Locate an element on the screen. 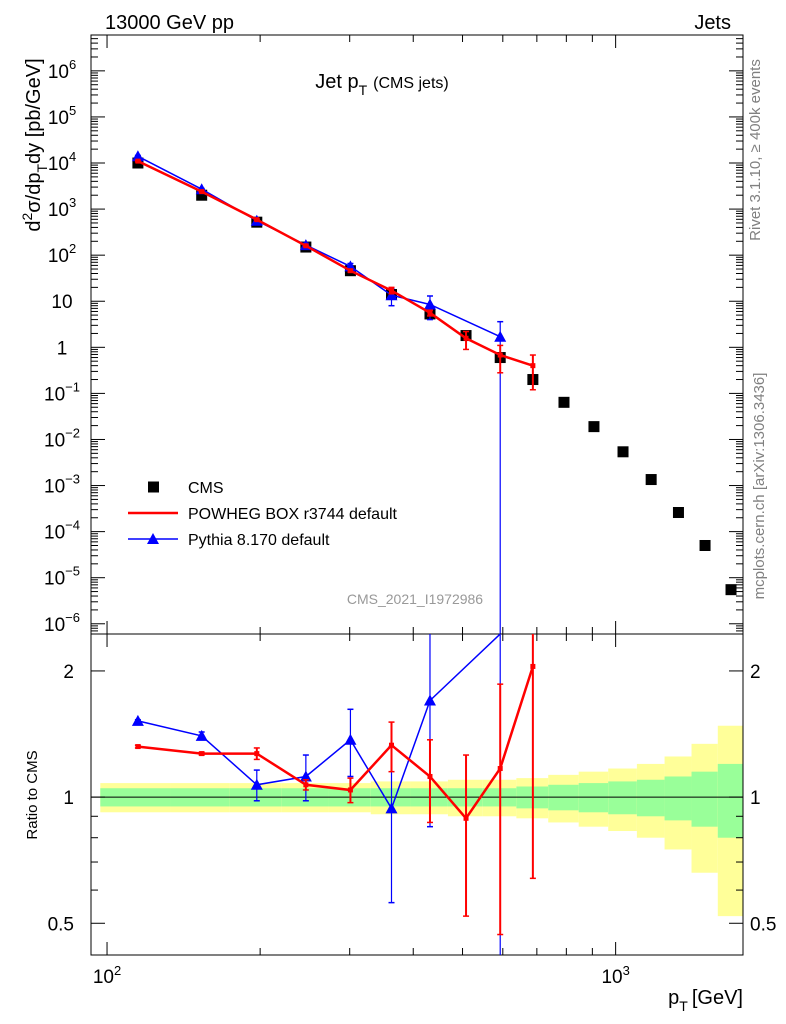 Image resolution: width=786 pixels, height=1024 pixels. ratio-axis-label: Ratio to CMS is located at coordinates (32, 794).